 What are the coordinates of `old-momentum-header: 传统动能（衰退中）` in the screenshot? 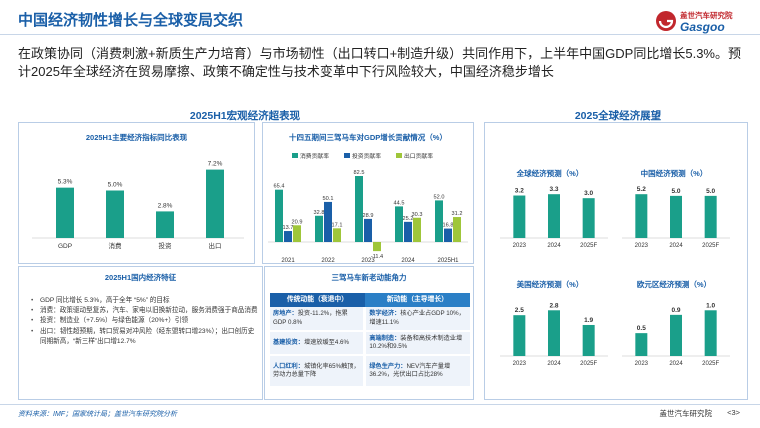 It's located at (317, 300).